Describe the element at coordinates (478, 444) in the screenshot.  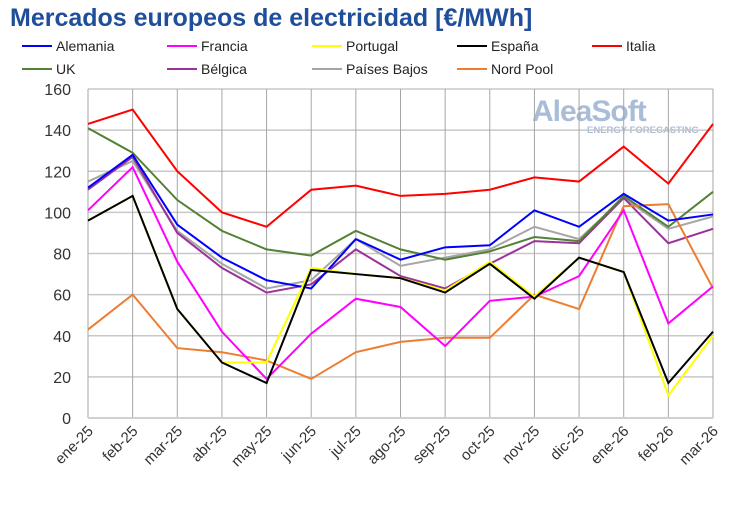
I see `x-tick-label: oct-25` at that location.